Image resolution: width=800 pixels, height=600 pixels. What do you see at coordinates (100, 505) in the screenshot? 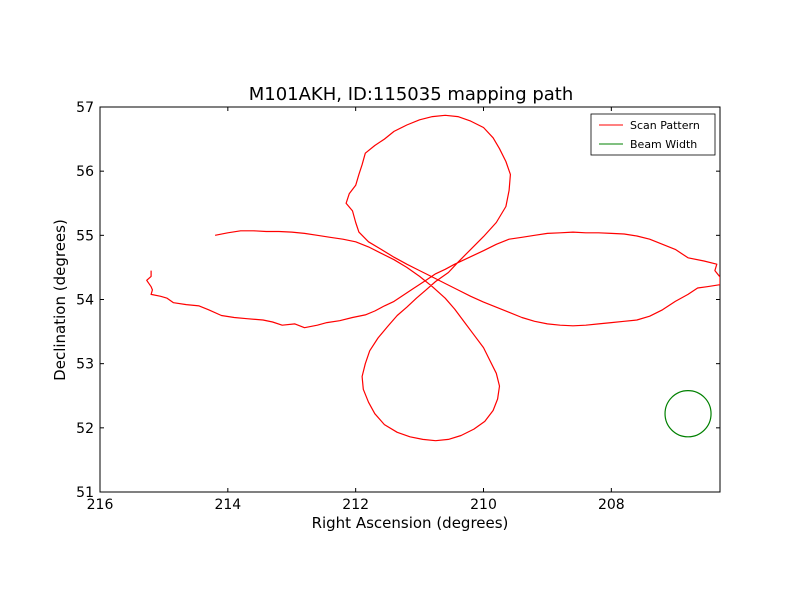
I see `x-tick-label: 216` at bounding box center [100, 505].